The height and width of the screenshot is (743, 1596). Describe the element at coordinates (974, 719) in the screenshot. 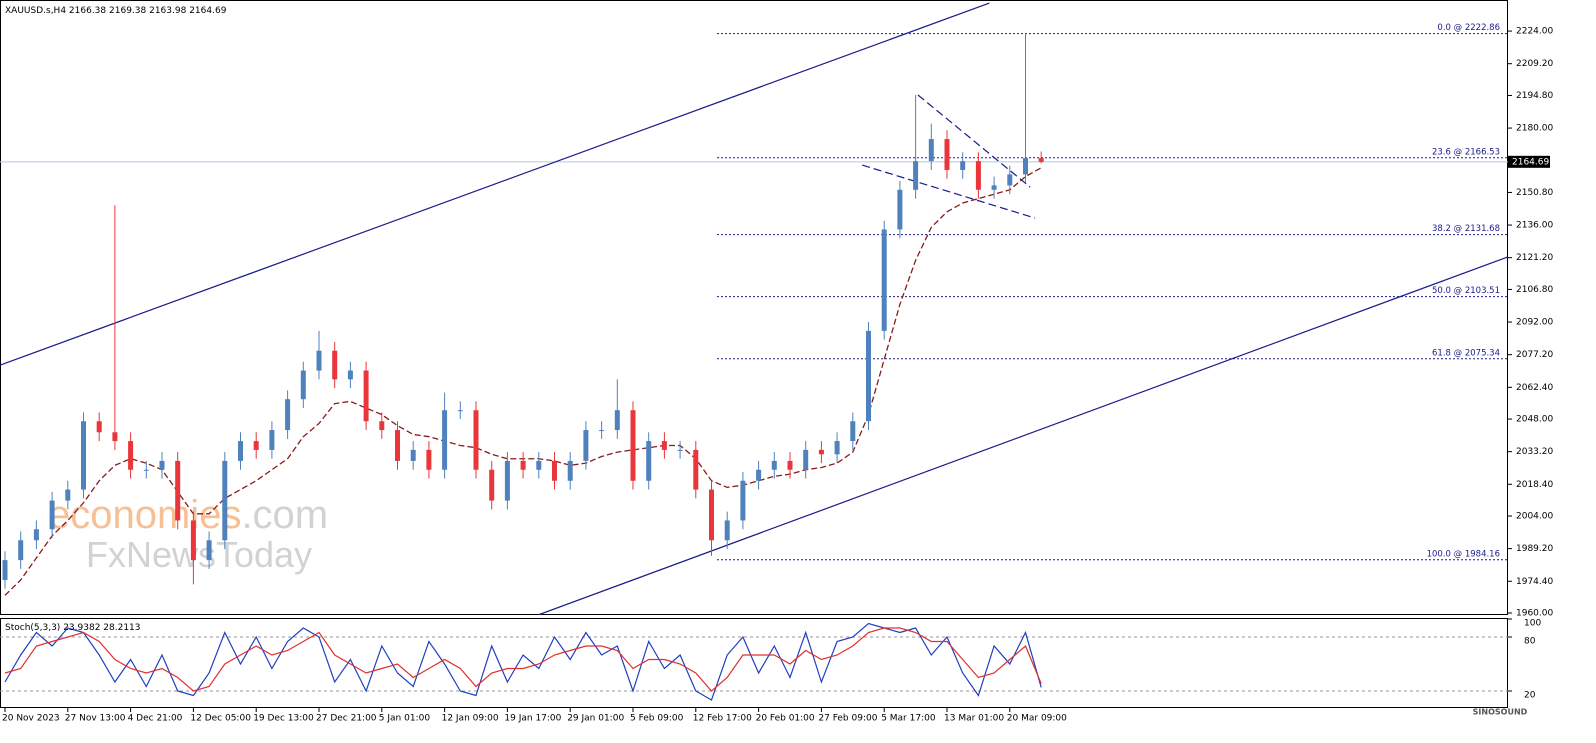

I see `x-tick-label: 13 Mar 01:00` at that location.